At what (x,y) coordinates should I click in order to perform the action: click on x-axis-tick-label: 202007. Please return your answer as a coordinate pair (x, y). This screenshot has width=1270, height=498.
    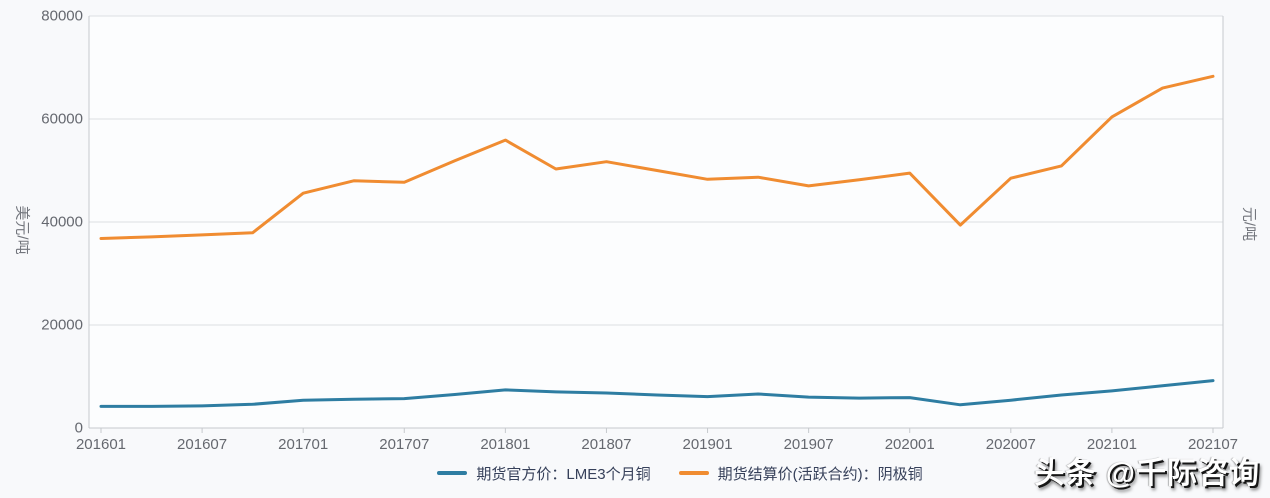
    Looking at the image, I should click on (1010, 444).